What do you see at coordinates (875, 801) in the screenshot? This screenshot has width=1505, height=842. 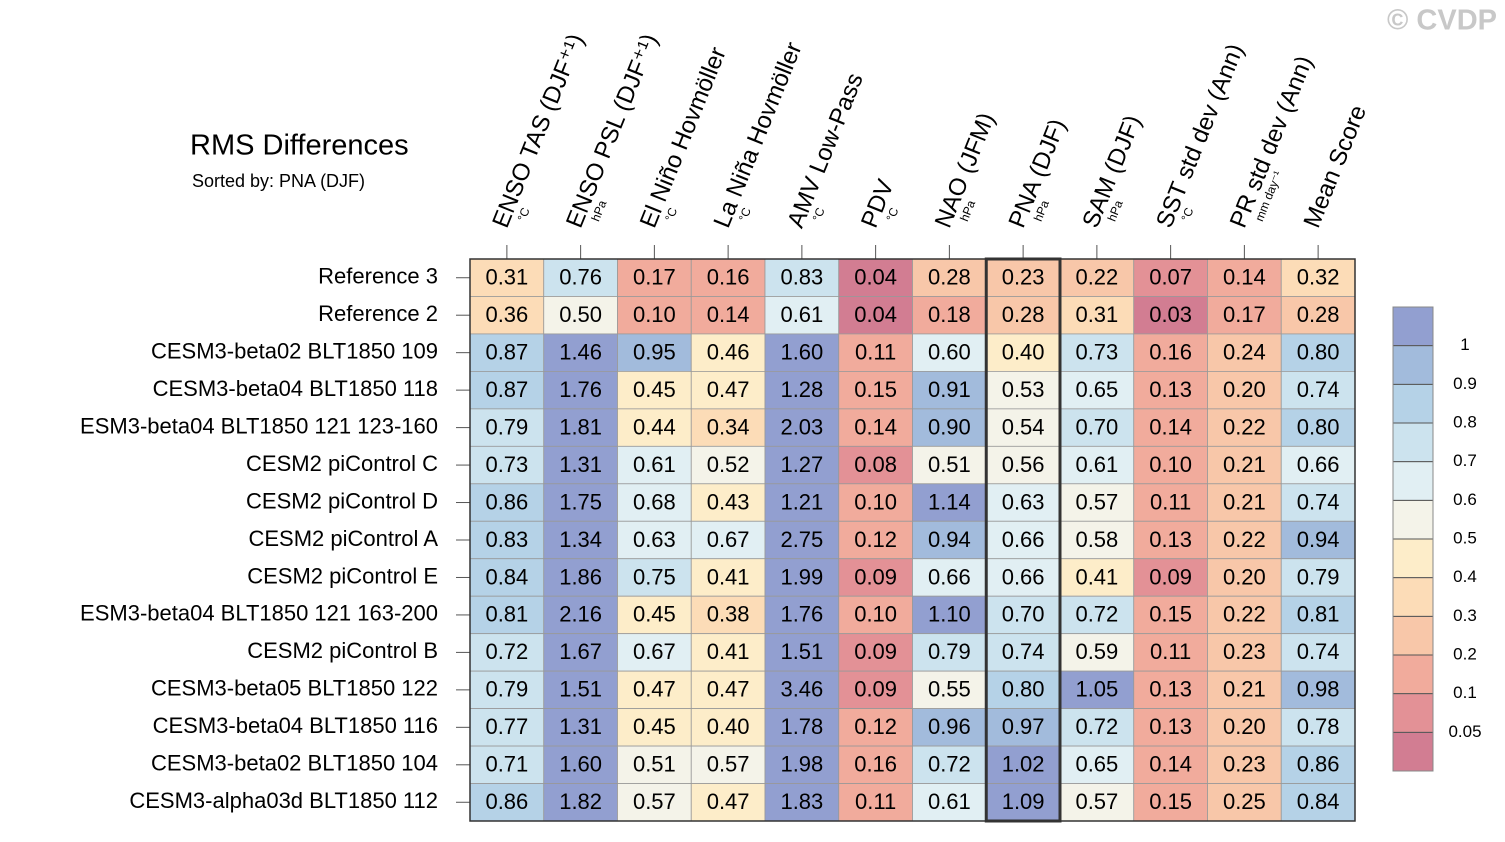 I see `cell-label: 0.11` at bounding box center [875, 801].